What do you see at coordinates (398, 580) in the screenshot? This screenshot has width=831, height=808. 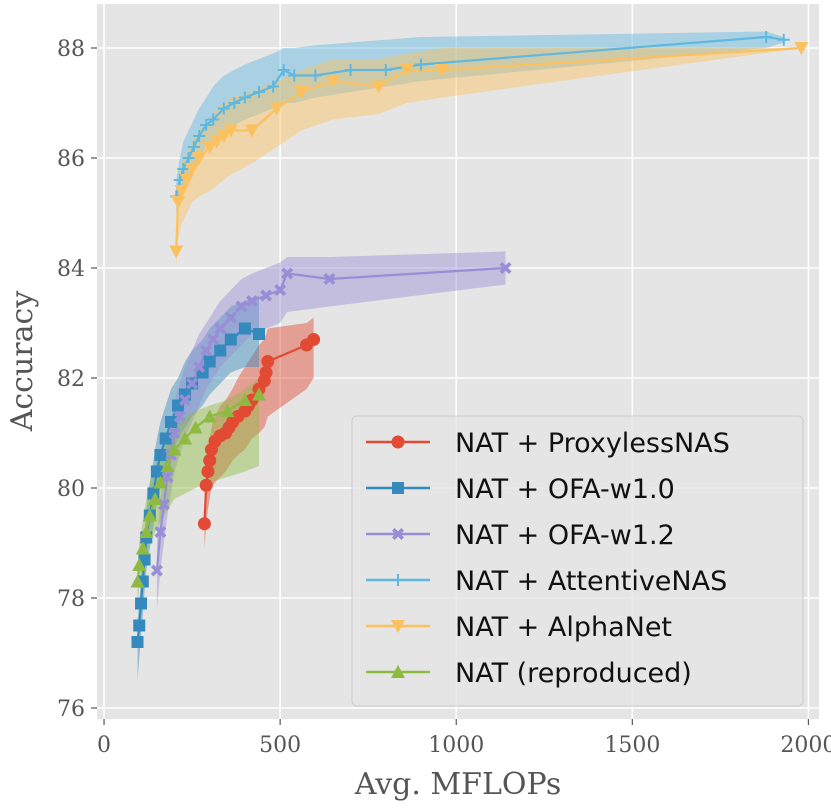 I see `legend-marker-nat-attentivenas` at bounding box center [398, 580].